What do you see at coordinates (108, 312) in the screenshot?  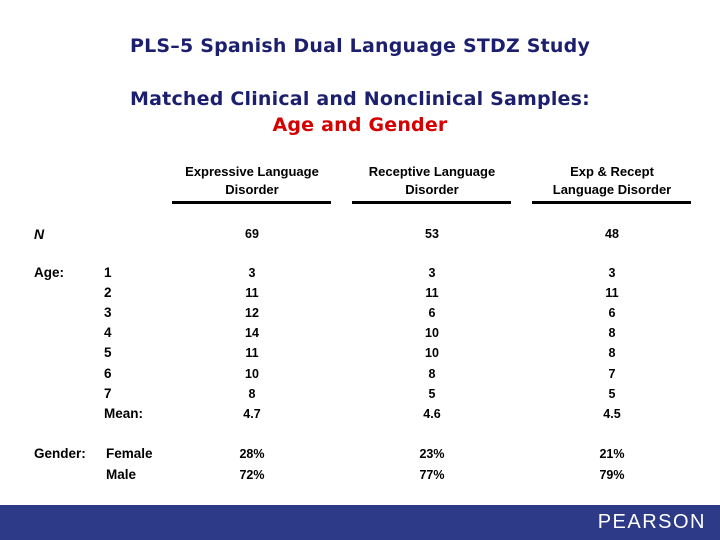 I see `age-row-label: 3` at bounding box center [108, 312].